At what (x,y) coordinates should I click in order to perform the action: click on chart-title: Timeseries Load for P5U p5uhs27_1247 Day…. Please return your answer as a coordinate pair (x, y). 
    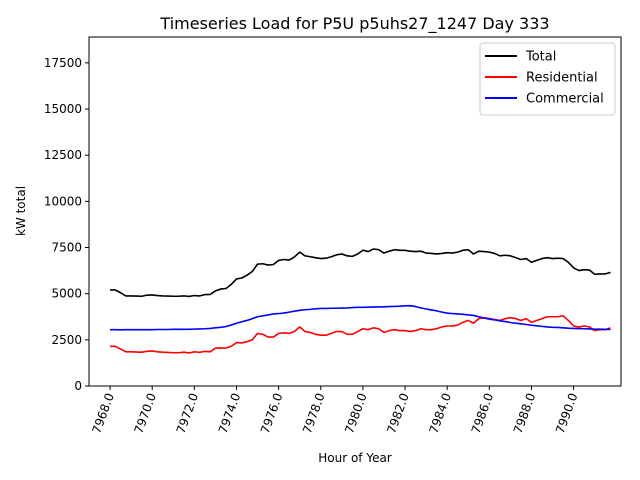
    Looking at the image, I should click on (354, 24).